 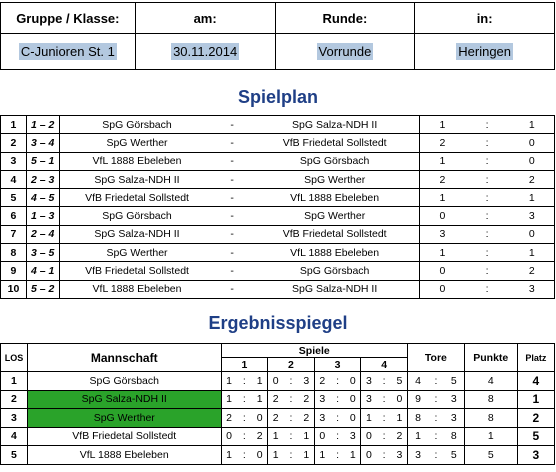 I want to click on value-runde-cell: Vorrunde, so click(x=345, y=51).